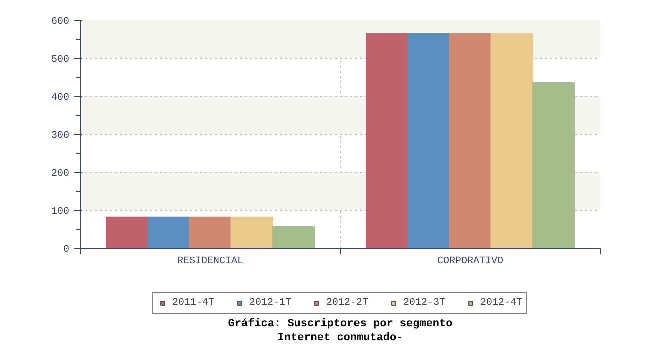  I want to click on y-tick-label: 100, so click(60, 212).